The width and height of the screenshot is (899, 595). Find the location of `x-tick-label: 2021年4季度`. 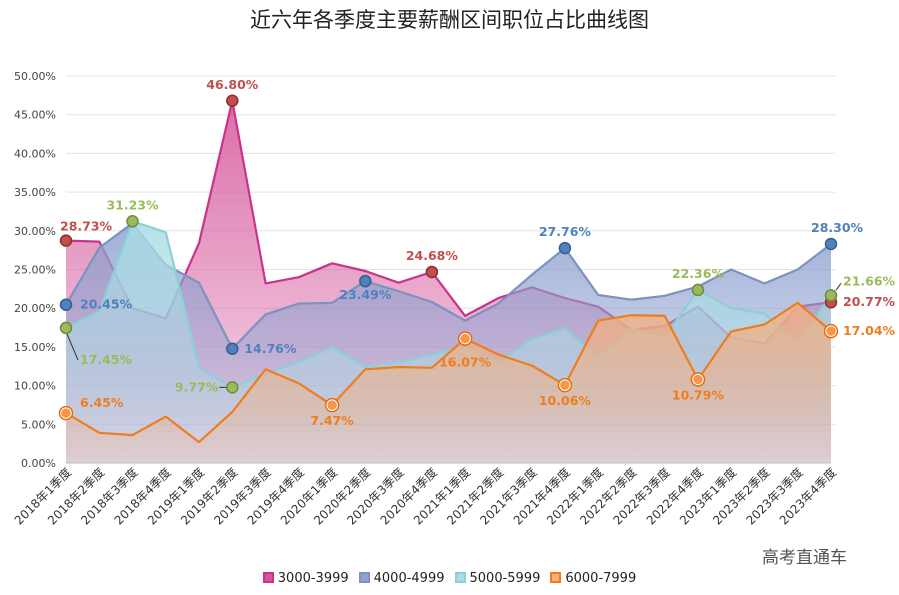

x-tick-label: 2021年4季度 is located at coordinates (541, 496).